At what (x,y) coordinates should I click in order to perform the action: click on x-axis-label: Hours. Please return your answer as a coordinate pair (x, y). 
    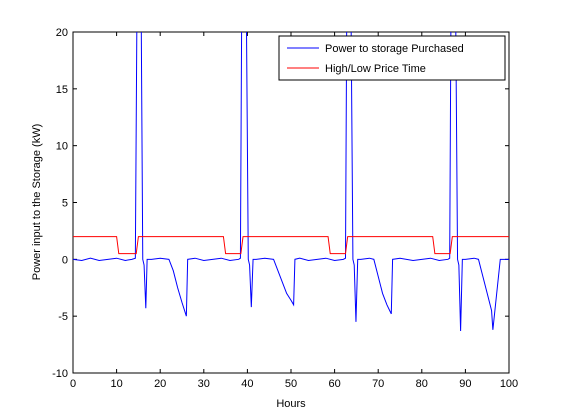
    Looking at the image, I should click on (291, 404).